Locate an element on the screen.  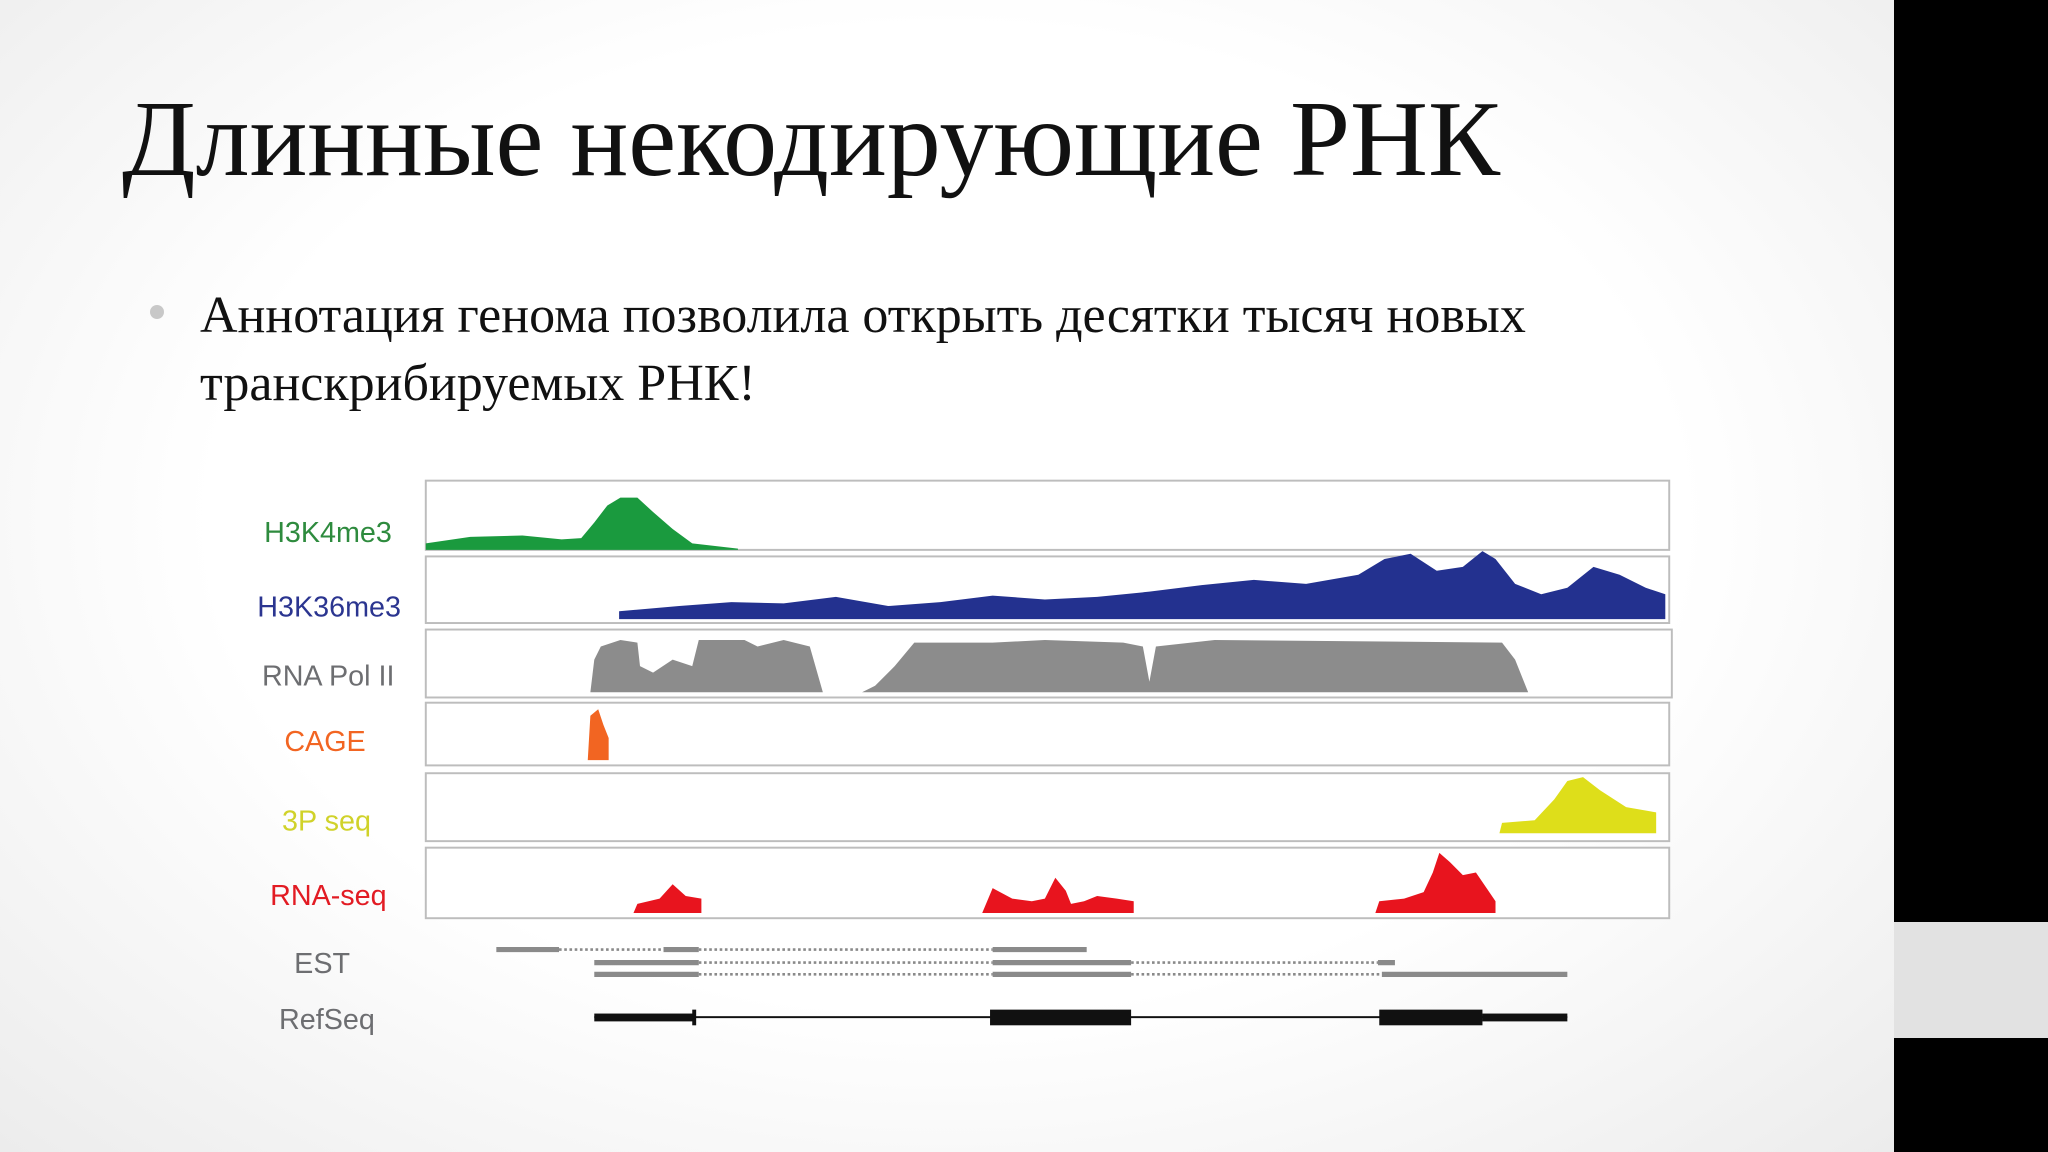
track-label: RefSeq is located at coordinates (327, 1020).